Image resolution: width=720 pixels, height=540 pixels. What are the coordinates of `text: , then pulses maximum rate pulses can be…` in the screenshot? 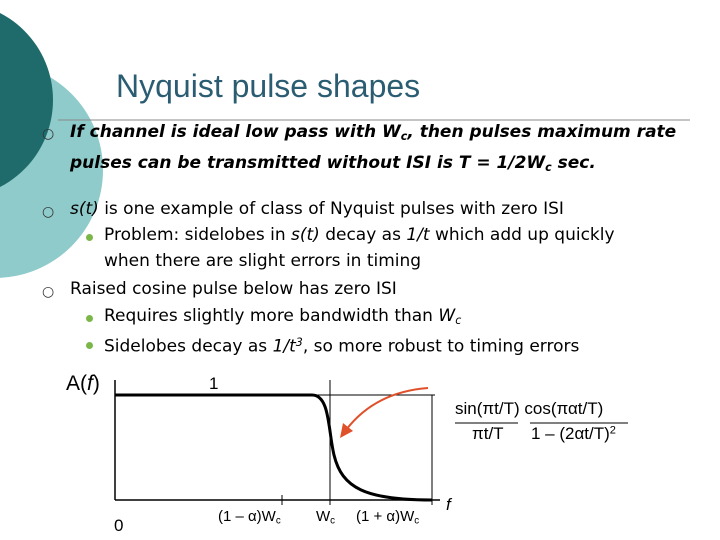 It's located at (373, 147).